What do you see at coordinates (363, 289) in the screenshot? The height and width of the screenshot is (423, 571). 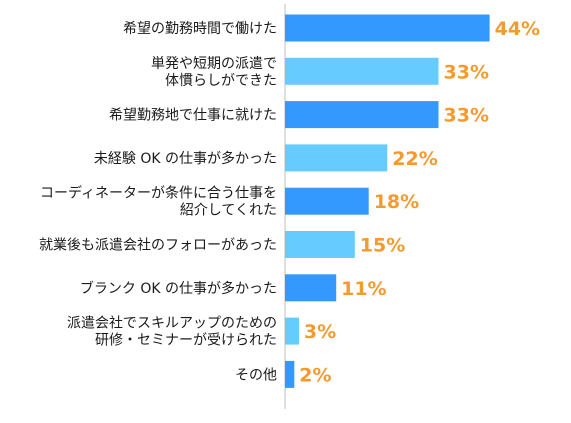 I see `data-label: 11%` at bounding box center [363, 289].